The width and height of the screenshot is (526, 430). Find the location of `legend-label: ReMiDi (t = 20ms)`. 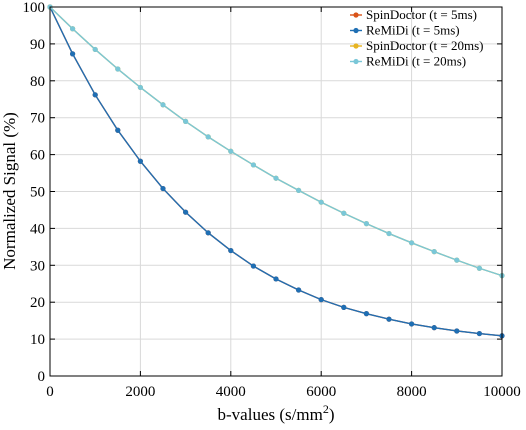

legend-label: ReMiDi (t = 20ms) is located at coordinates (416, 61).